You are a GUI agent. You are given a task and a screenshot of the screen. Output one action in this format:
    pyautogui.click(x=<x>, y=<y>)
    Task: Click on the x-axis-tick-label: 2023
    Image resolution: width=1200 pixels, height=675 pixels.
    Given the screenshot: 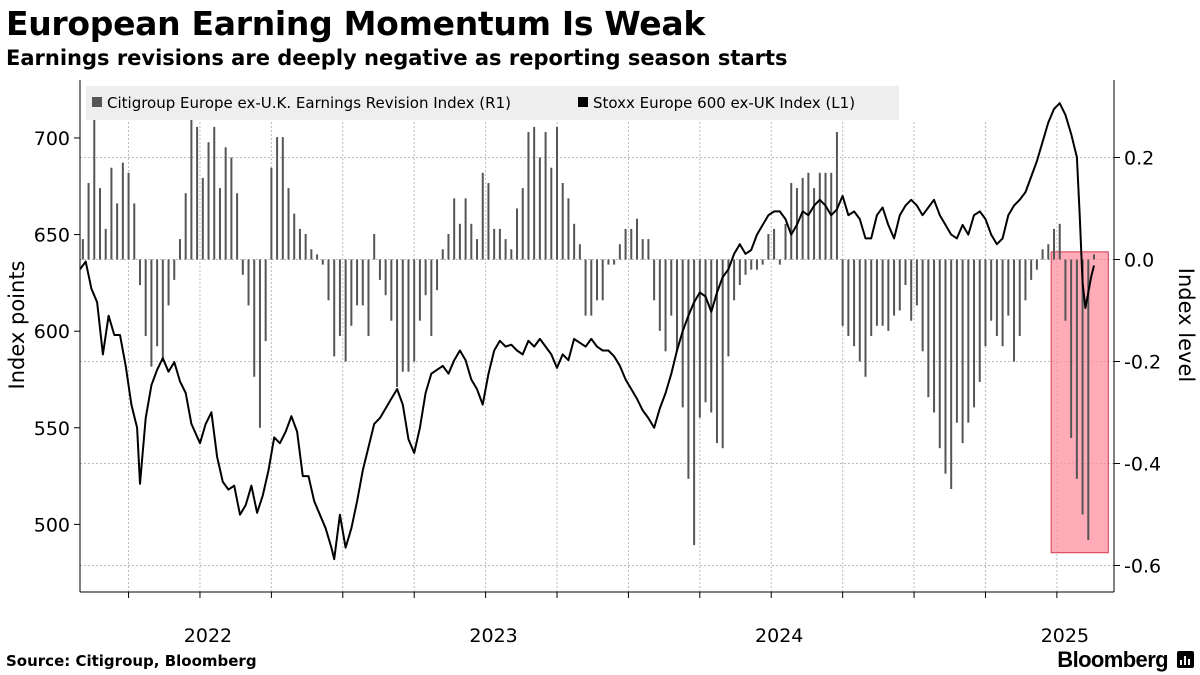 What is the action you would take?
    pyautogui.click(x=493, y=636)
    